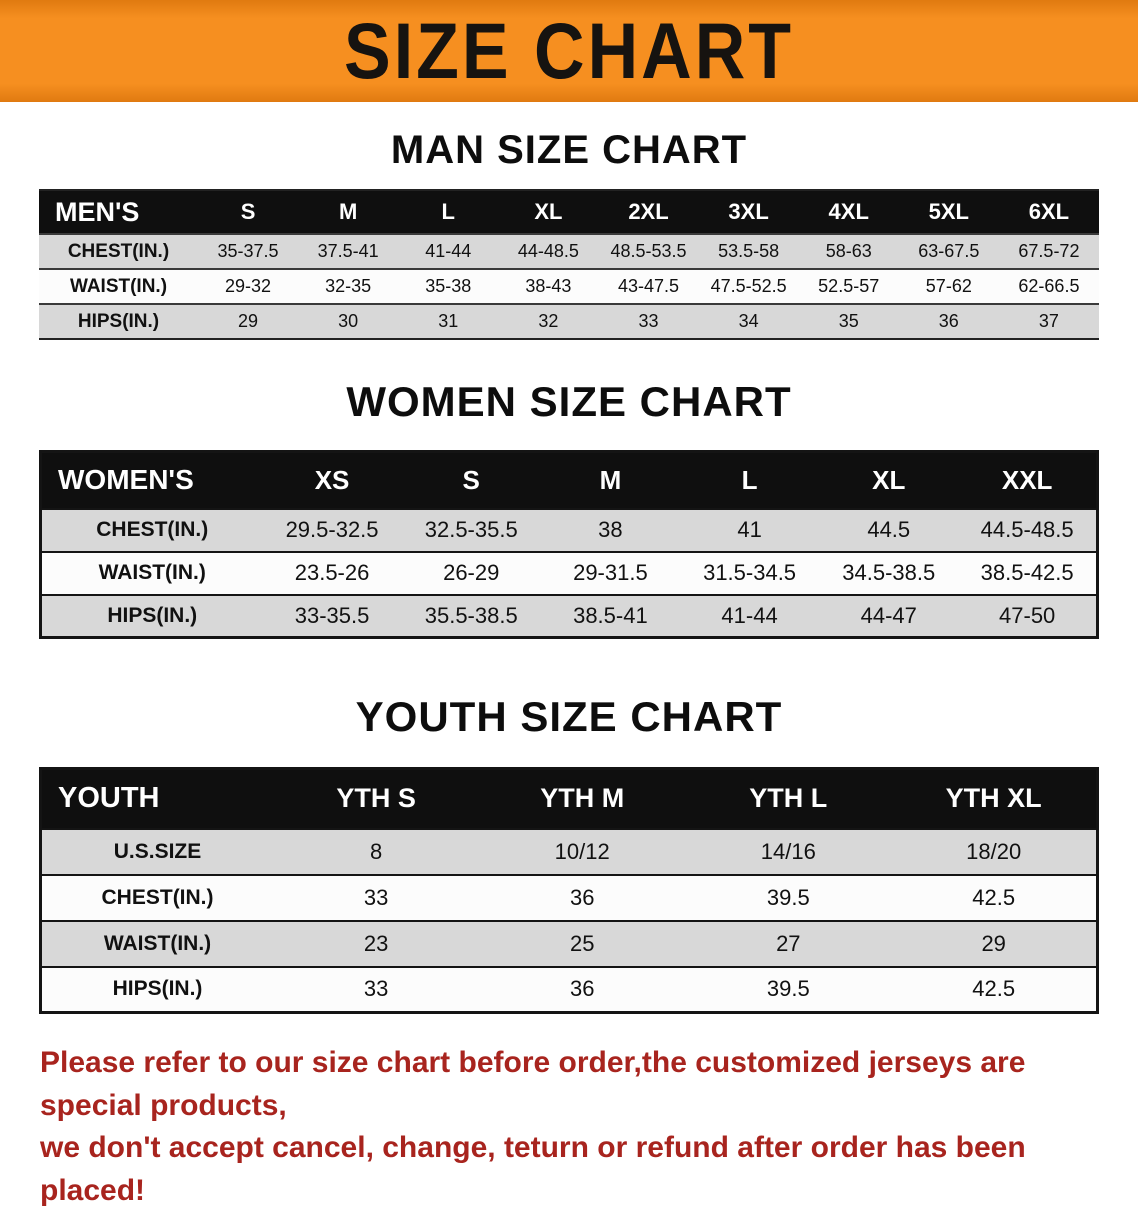  What do you see at coordinates (332, 480) in the screenshot?
I see `size-column-header: XS` at bounding box center [332, 480].